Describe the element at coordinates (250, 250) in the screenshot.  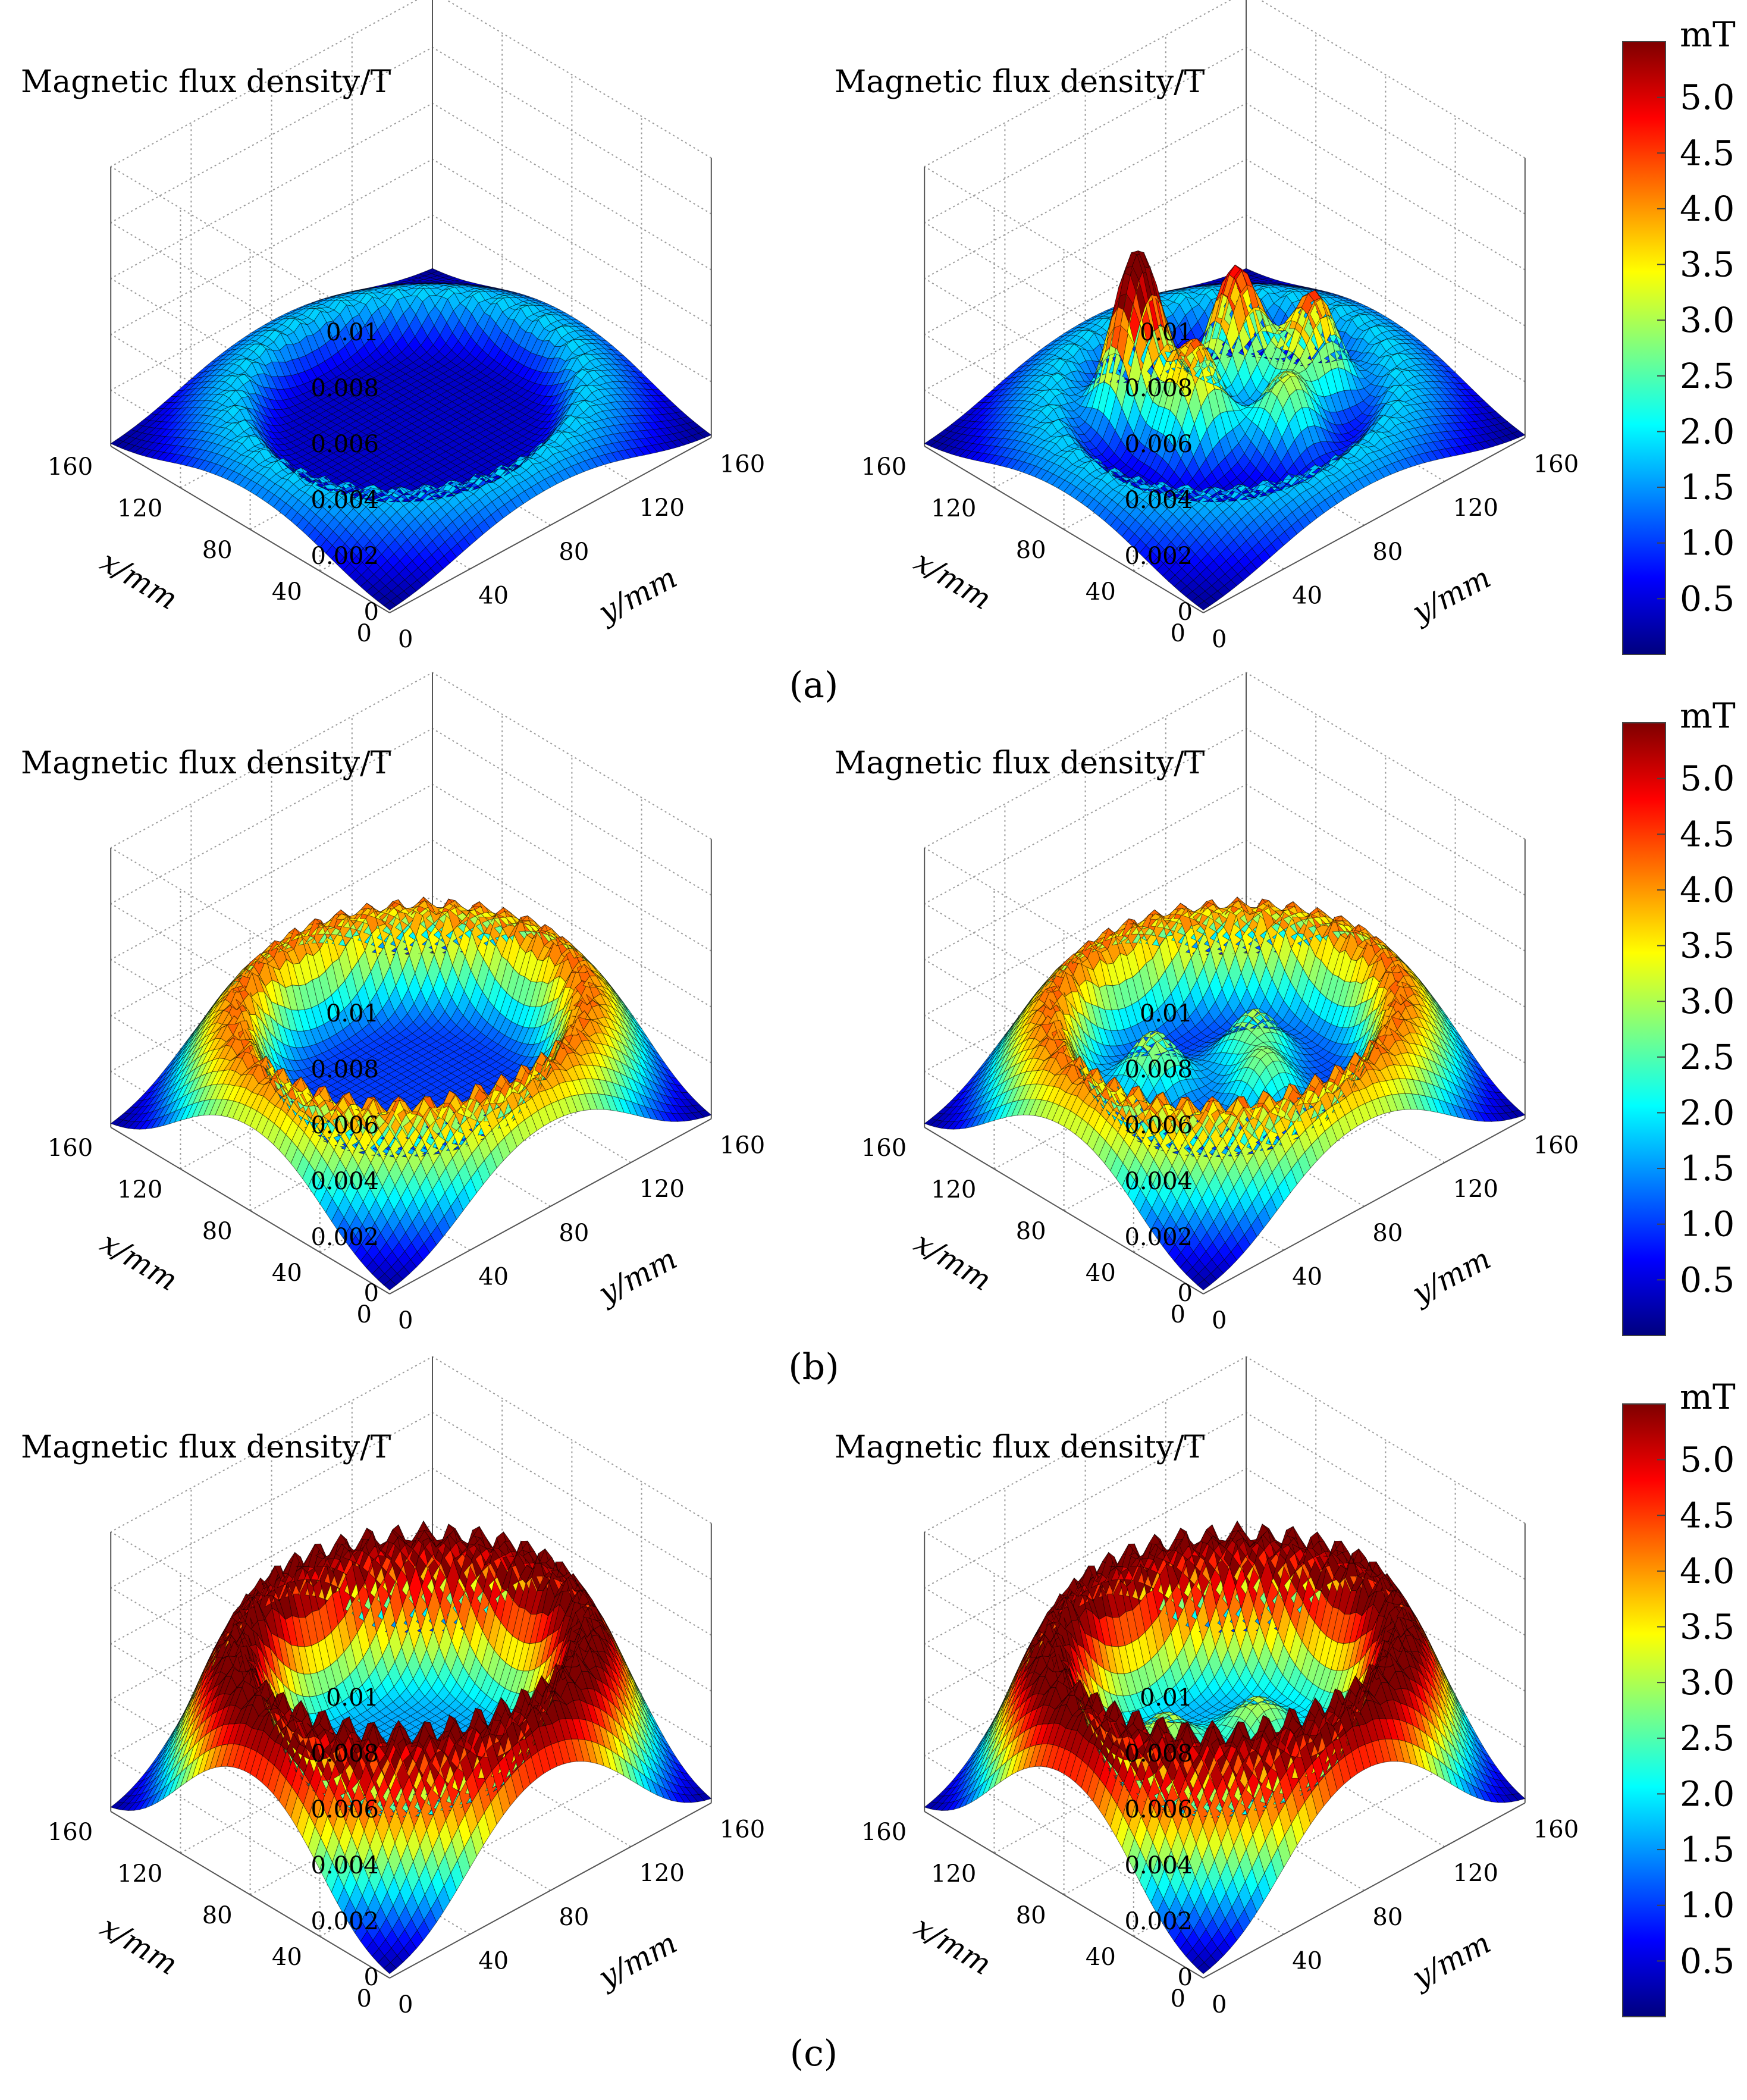
I see `z-gridline-left` at that location.